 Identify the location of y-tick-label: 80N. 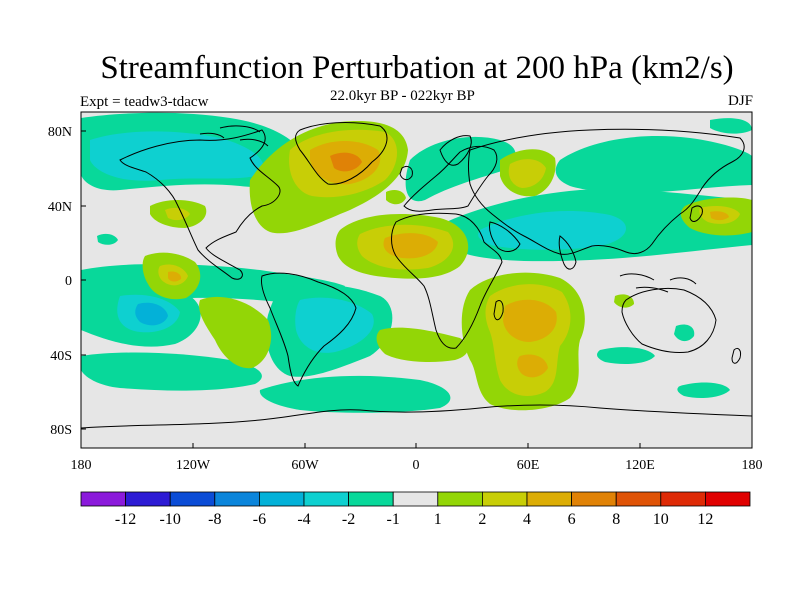
(60, 132).